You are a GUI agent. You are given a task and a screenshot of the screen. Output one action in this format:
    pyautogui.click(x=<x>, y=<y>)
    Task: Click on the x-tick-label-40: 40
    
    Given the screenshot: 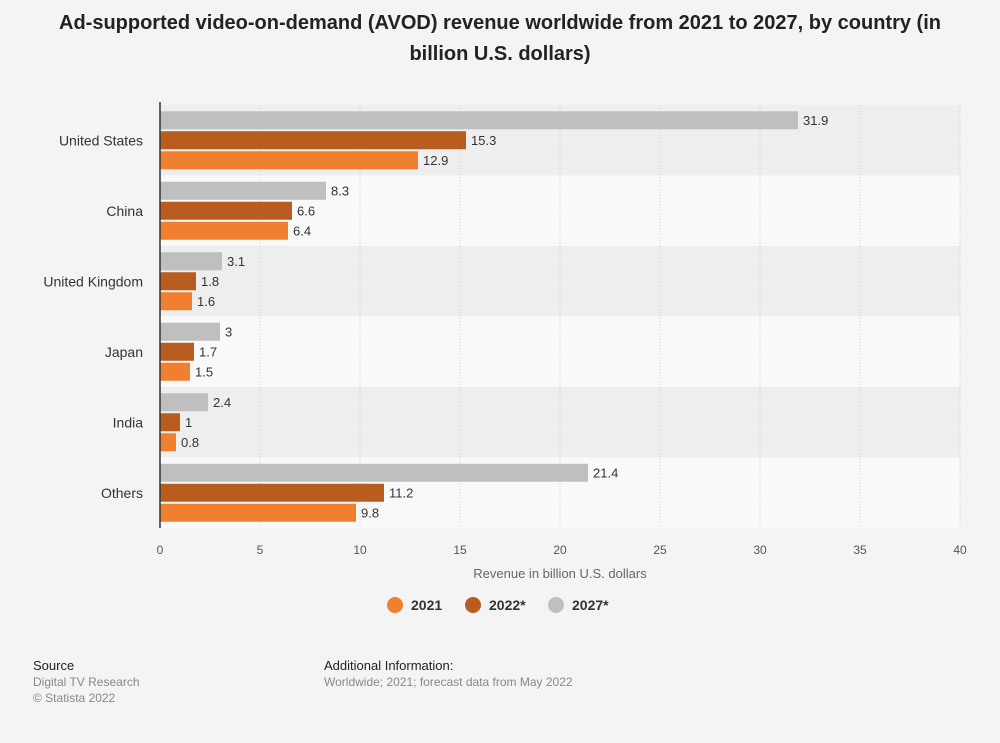 What is the action you would take?
    pyautogui.click(x=960, y=550)
    